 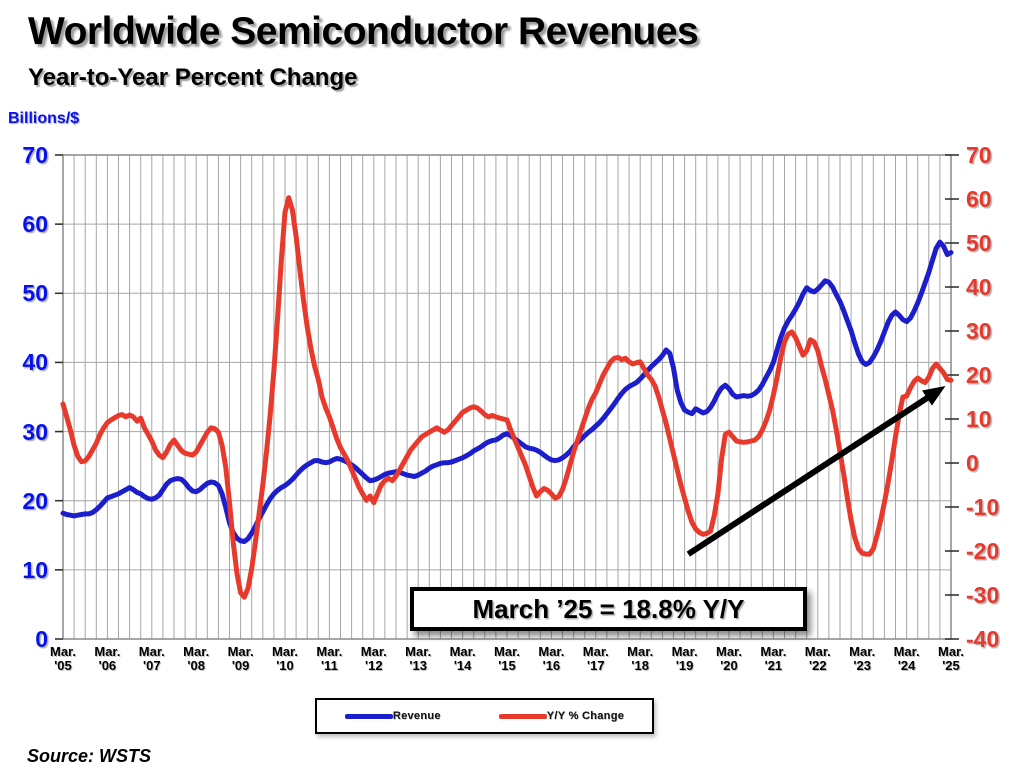 I want to click on right-axis-tick-label: 70, so click(x=979, y=155).